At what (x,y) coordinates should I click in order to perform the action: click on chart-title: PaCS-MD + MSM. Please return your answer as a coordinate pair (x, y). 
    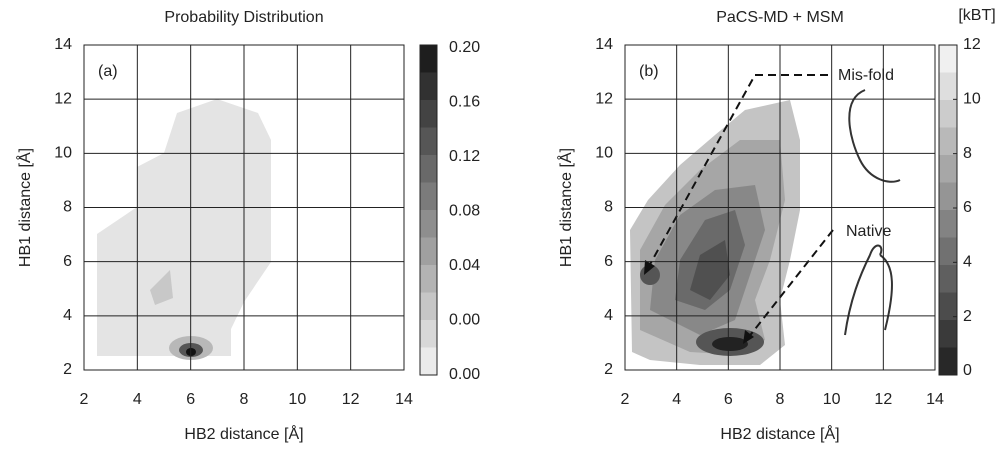
    Looking at the image, I should click on (780, 17).